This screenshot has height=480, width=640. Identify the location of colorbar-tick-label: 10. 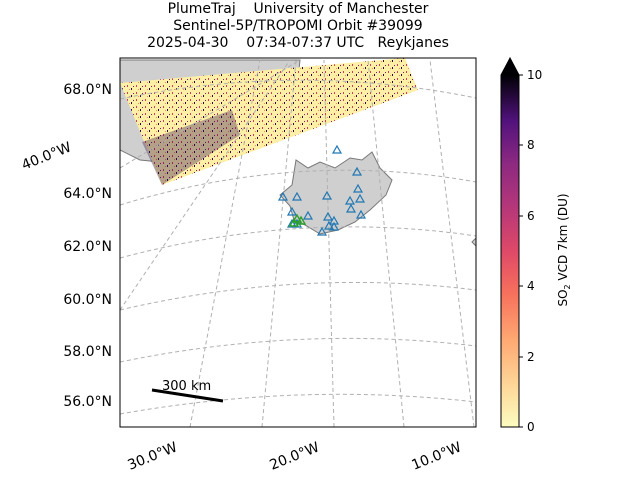
(534, 75).